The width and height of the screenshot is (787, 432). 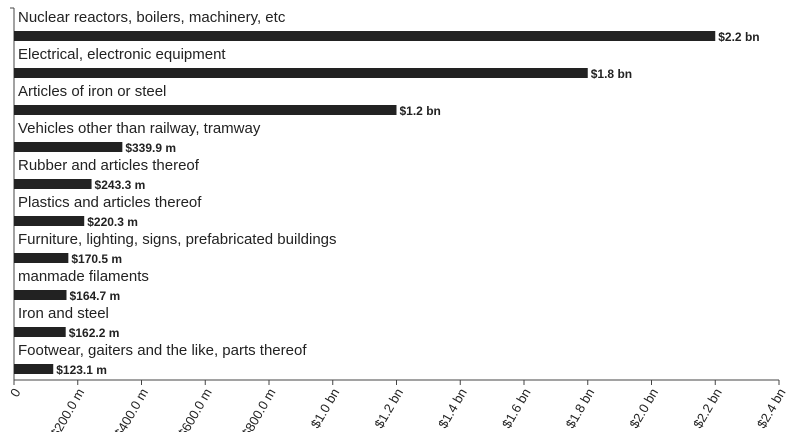 I want to click on value-label: $220.3 m, so click(x=112, y=222).